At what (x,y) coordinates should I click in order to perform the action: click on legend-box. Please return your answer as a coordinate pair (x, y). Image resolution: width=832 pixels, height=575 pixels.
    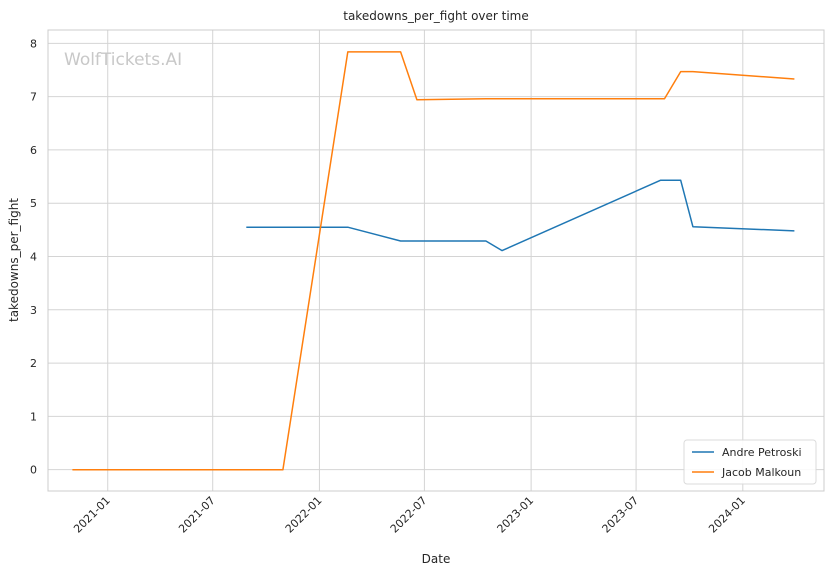
    Looking at the image, I should click on (750, 462).